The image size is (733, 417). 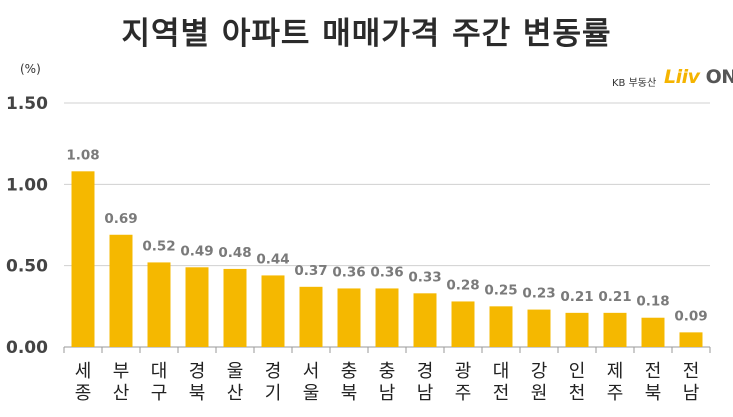 I want to click on data-label: 0.18, so click(x=652, y=302).